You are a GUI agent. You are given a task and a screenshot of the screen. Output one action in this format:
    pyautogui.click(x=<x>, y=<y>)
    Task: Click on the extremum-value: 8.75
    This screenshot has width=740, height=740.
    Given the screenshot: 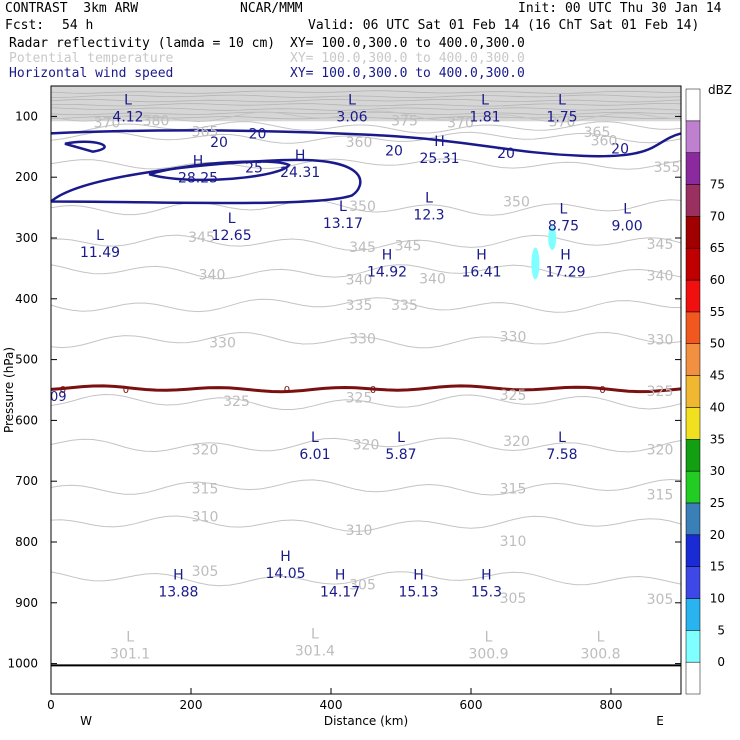 What is the action you would take?
    pyautogui.click(x=563, y=226)
    